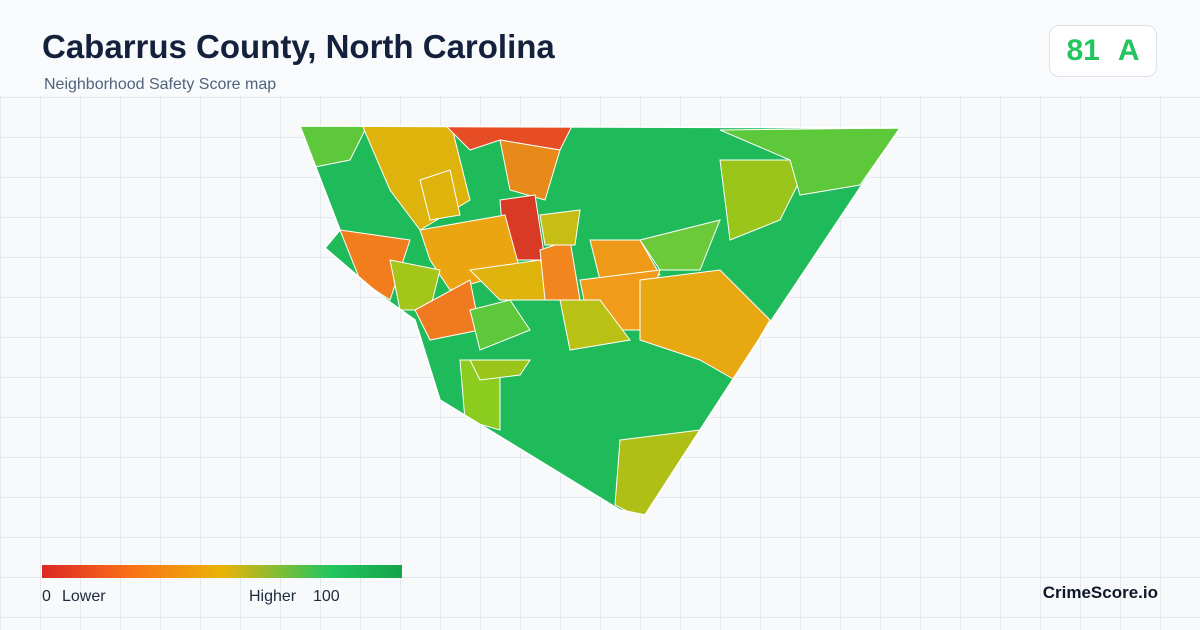 The height and width of the screenshot is (630, 1200). What do you see at coordinates (46, 596) in the screenshot?
I see `legend-min: 0` at bounding box center [46, 596].